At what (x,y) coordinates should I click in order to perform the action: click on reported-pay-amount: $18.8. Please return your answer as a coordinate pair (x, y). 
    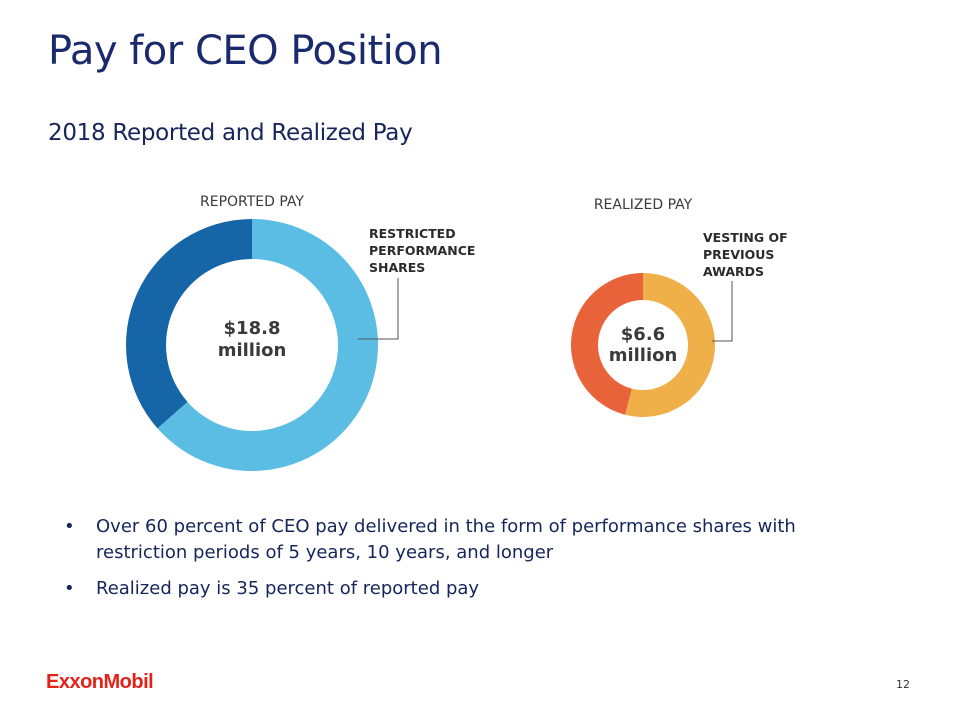
    Looking at the image, I should click on (252, 328).